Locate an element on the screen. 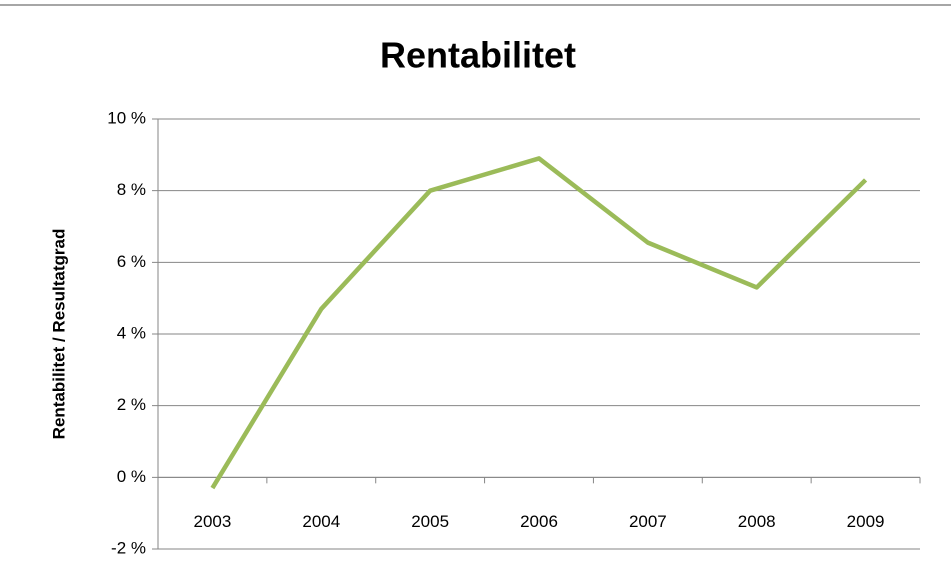 The image size is (951, 576). y-tick-label: 8 % is located at coordinates (131, 189).